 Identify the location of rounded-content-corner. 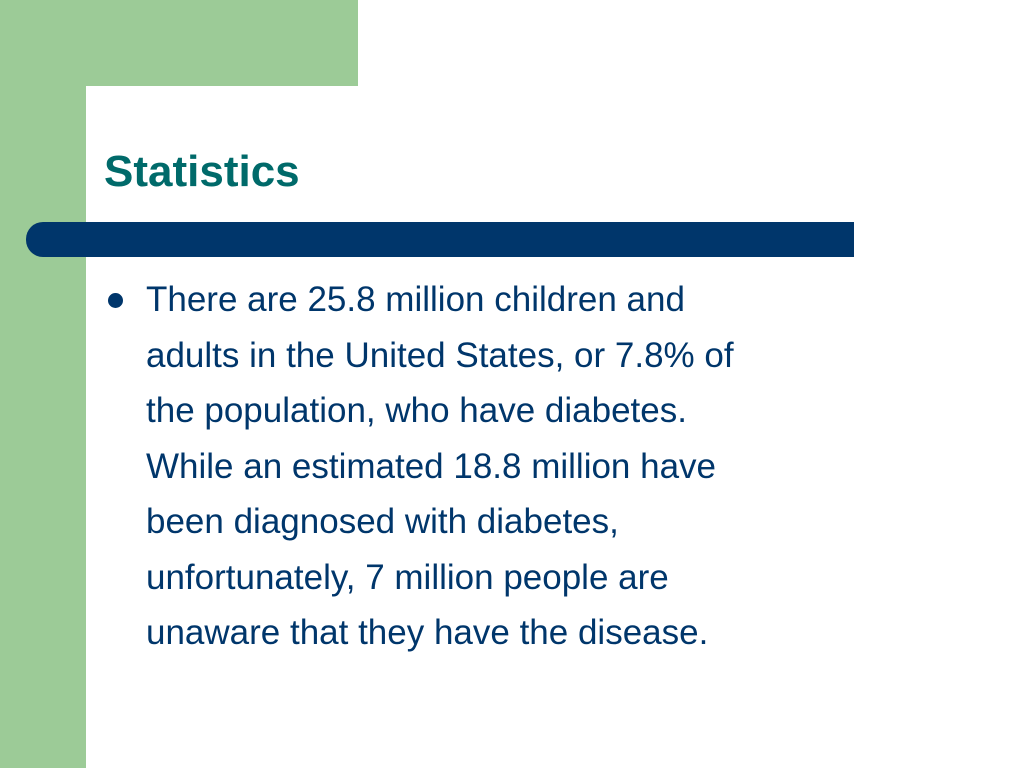
(126, 126).